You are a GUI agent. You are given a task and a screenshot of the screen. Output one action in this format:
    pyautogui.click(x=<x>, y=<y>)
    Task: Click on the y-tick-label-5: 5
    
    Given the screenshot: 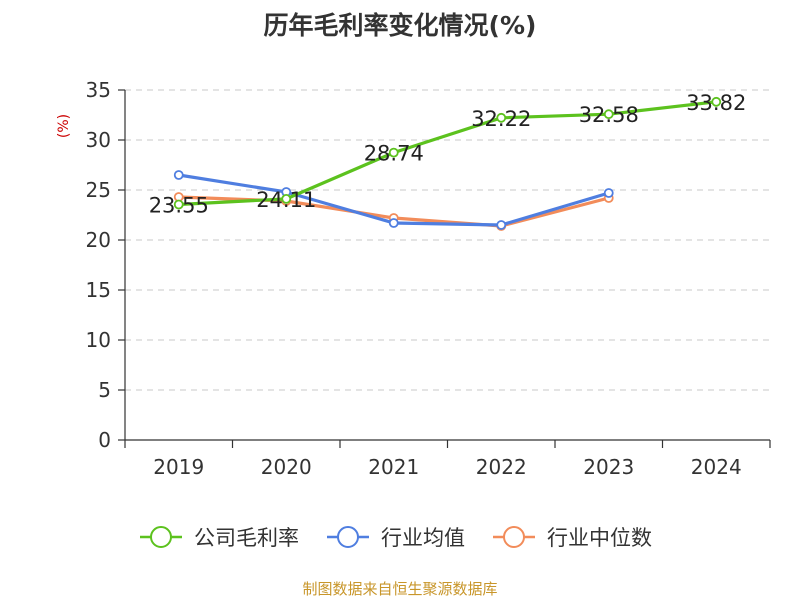 What is the action you would take?
    pyautogui.click(x=104, y=390)
    